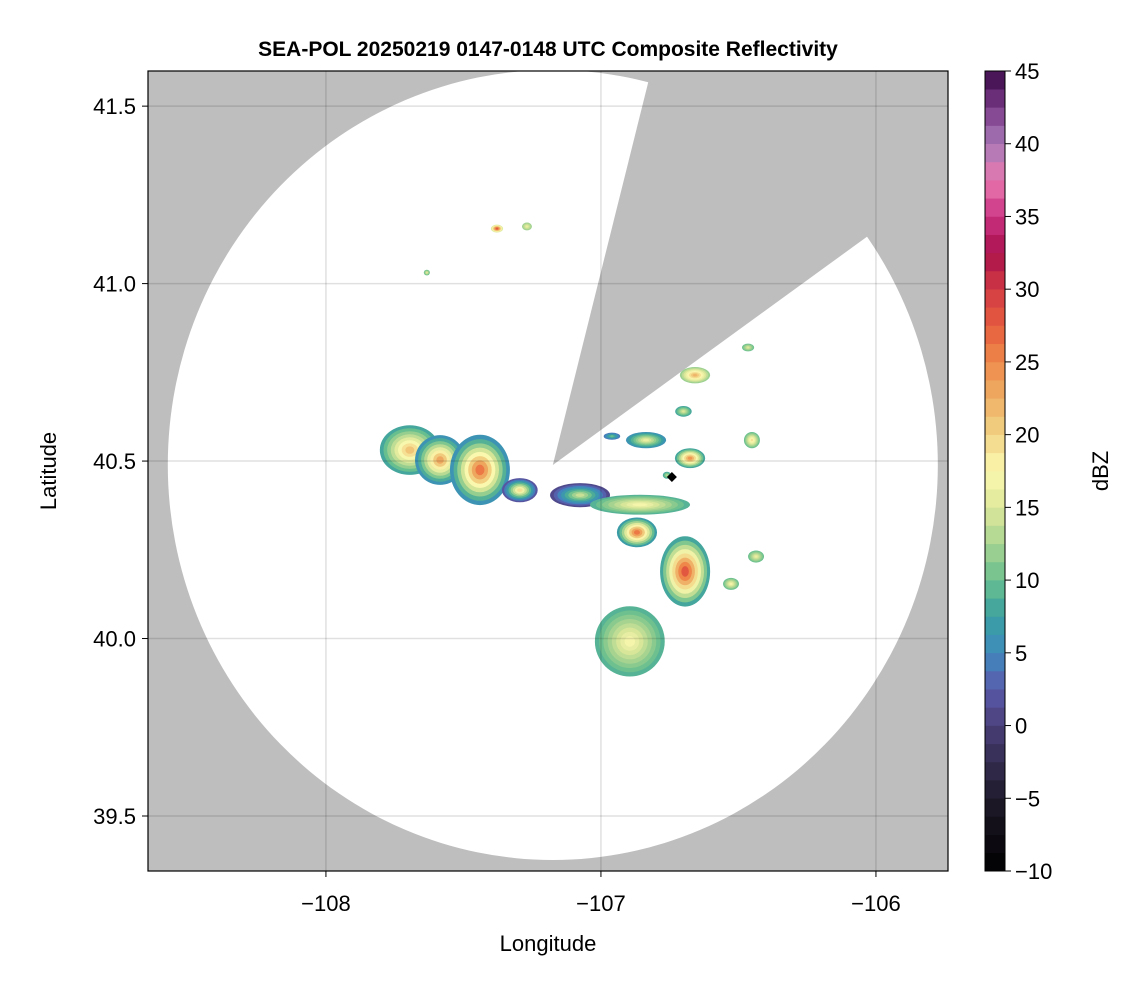 The height and width of the screenshot is (995, 1146). Describe the element at coordinates (1027, 216) in the screenshot. I see `colorbar-tick-label: 35` at that location.